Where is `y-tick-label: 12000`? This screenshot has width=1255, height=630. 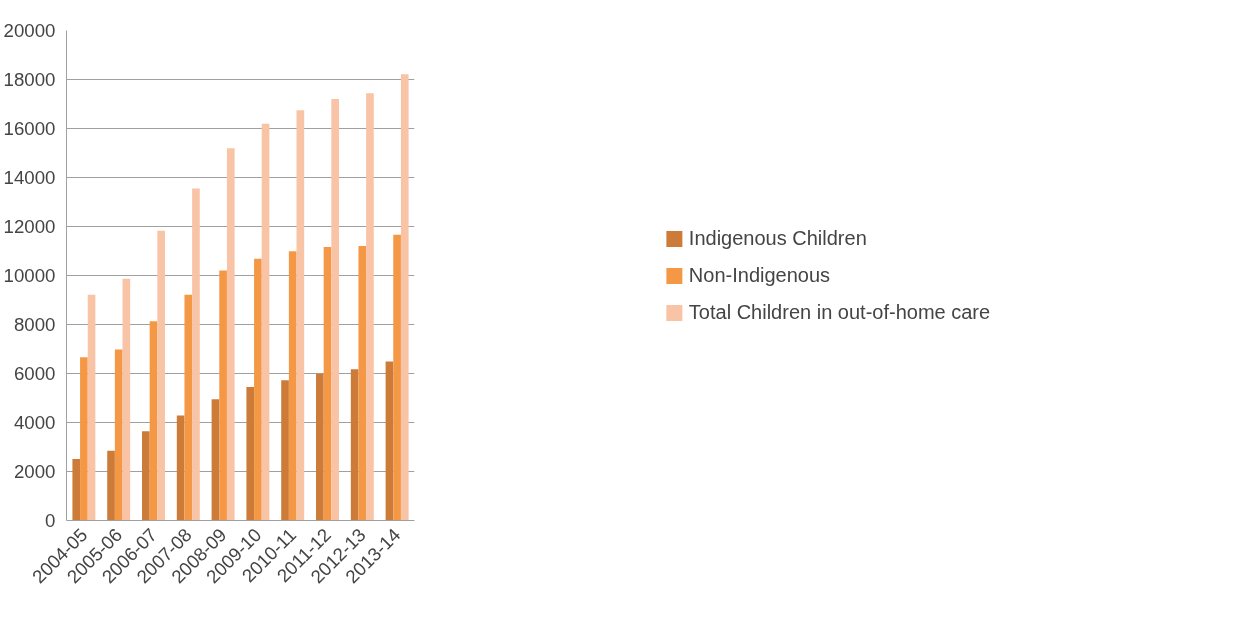 y-tick-label: 12000 is located at coordinates (29, 226).